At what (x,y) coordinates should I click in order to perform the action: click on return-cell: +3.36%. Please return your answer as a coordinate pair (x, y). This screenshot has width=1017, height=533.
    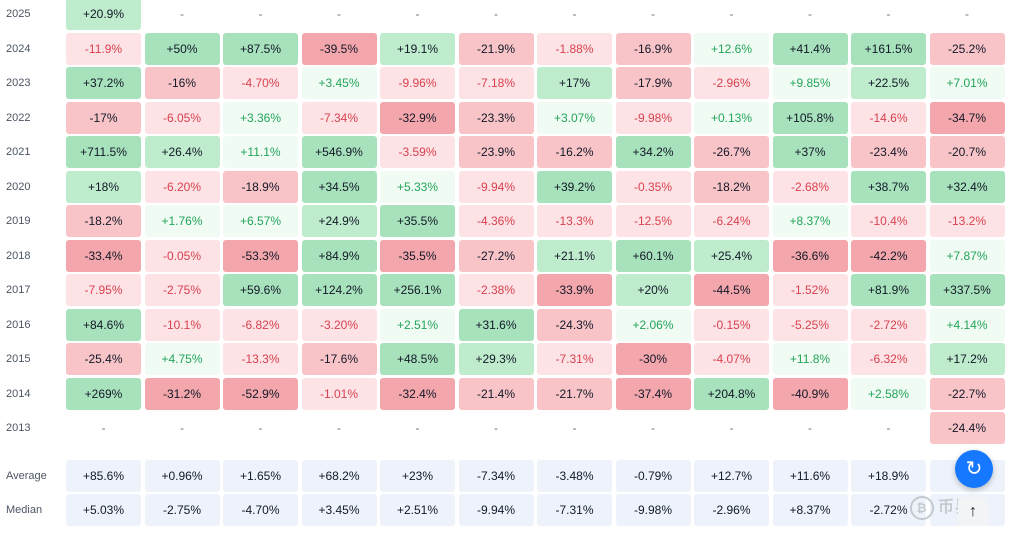
    Looking at the image, I should click on (260, 117).